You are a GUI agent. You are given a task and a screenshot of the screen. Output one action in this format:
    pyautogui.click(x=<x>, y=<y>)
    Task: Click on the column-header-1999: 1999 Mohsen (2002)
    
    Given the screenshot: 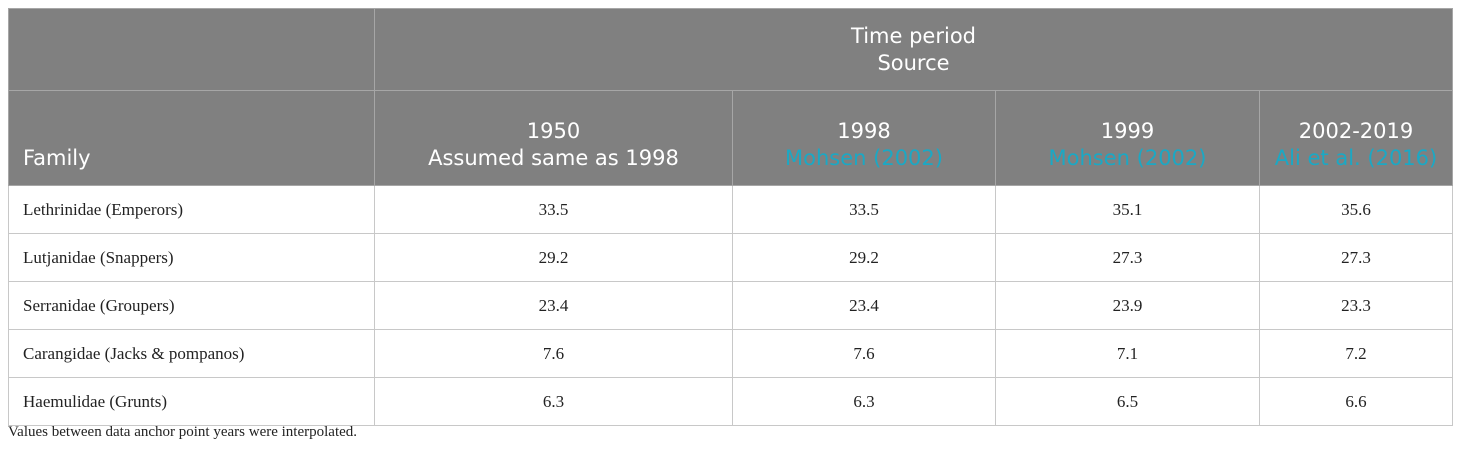 What is the action you would take?
    pyautogui.click(x=1127, y=138)
    